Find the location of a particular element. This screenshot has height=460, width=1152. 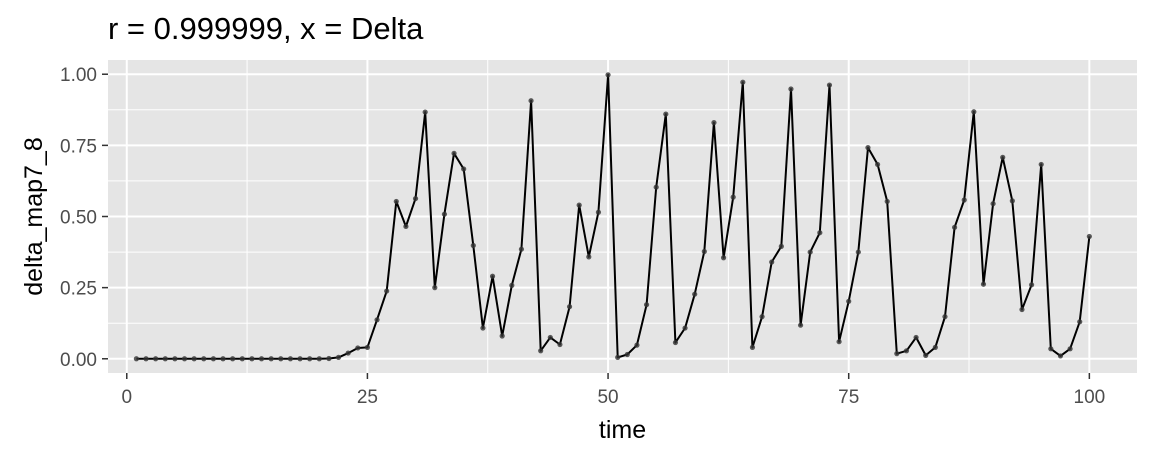

y-tick-label: 0.00 is located at coordinates (78, 360).